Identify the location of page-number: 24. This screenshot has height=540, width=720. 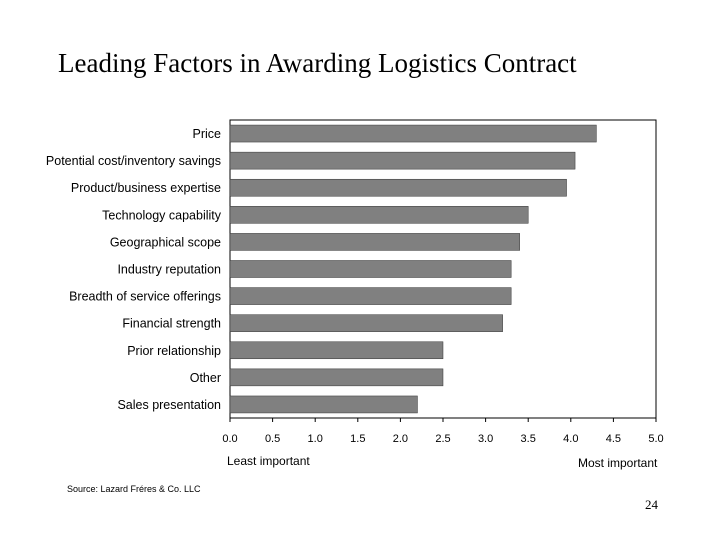
(651, 504).